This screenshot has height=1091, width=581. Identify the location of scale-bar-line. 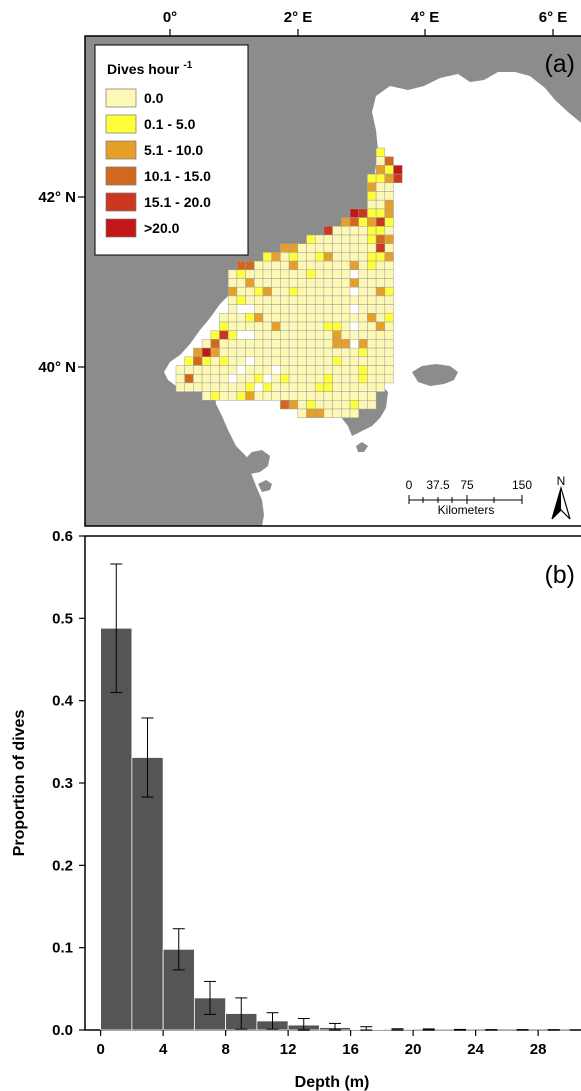
(465, 499).